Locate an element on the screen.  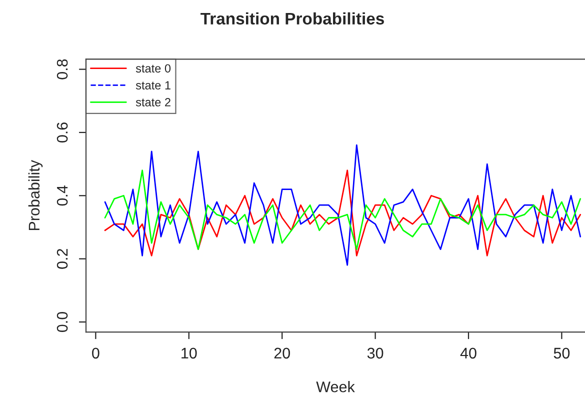
y-tick-label: 0.8 is located at coordinates (62, 69).